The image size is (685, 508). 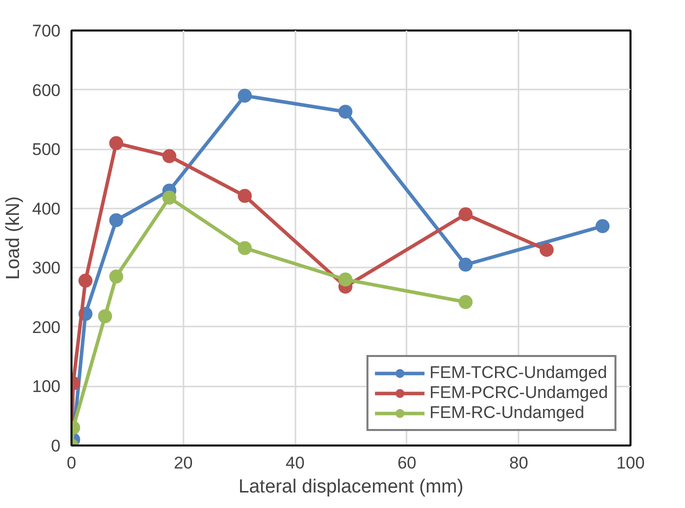 What do you see at coordinates (506, 413) in the screenshot?
I see `legend-label: FEM-RC-Undamged` at bounding box center [506, 413].